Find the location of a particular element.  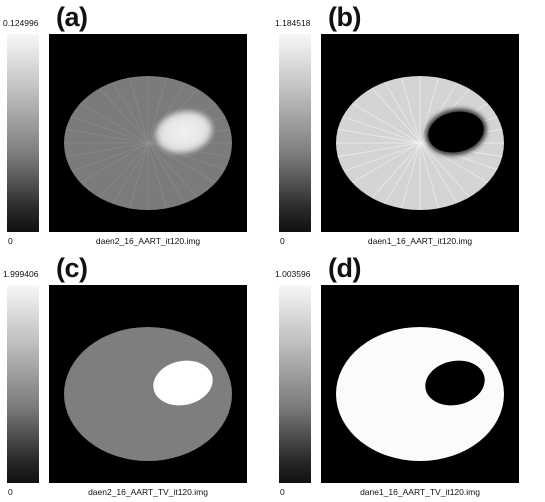

panel-d-phantom is located at coordinates (420, 394).